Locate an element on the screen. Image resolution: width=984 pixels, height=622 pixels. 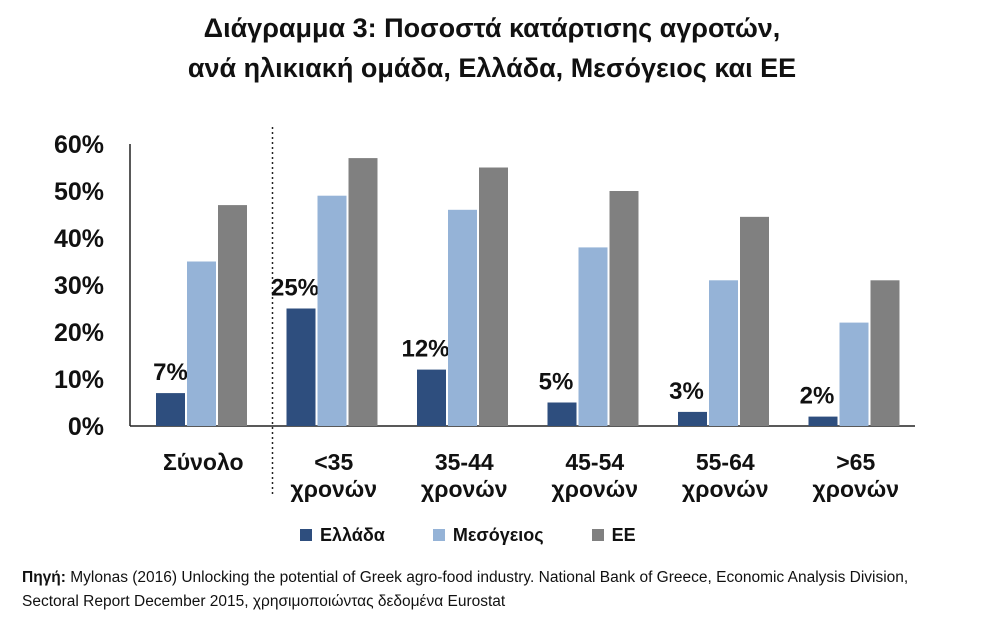
legend-swatch-greece is located at coordinates (306, 535).